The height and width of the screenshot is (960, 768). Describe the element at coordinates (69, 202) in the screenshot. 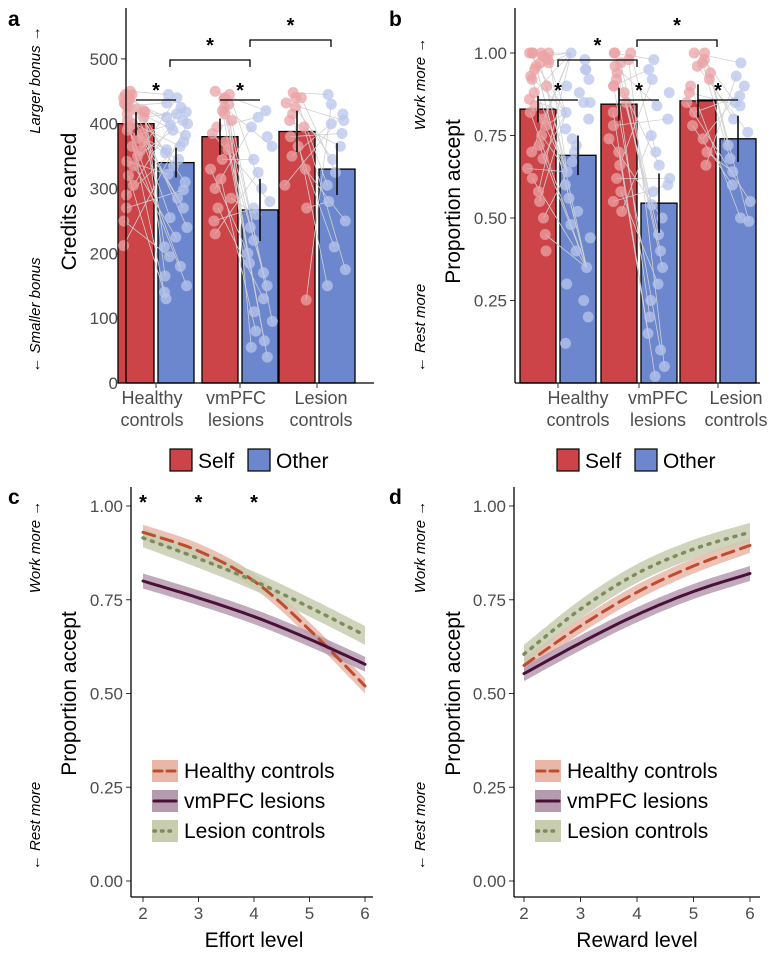

I see `y-axis-label: Credits earned` at that location.